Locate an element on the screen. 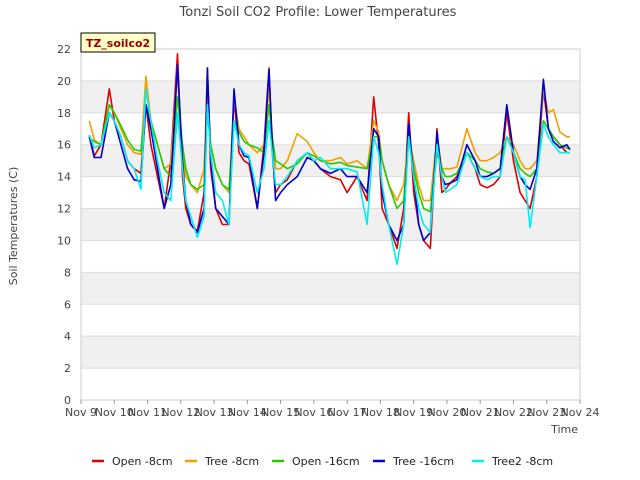  site-badge-box is located at coordinates (118, 42).